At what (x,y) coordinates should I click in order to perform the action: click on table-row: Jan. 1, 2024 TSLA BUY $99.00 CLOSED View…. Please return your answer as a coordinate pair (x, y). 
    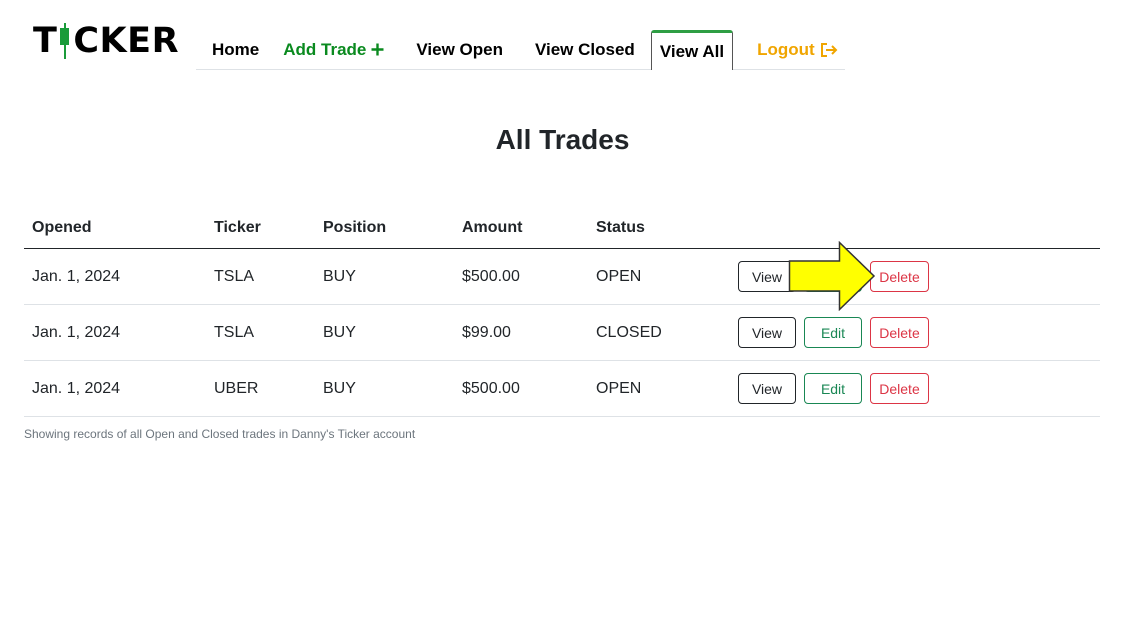
    Looking at the image, I should click on (562, 333).